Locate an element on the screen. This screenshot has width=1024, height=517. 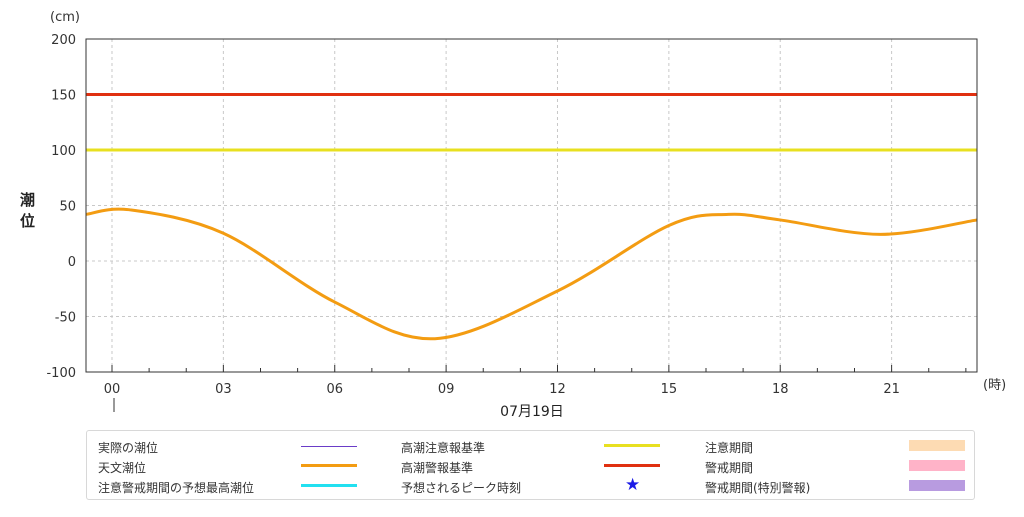
legend-label-caution-period: 注意期間 is located at coordinates (729, 448).